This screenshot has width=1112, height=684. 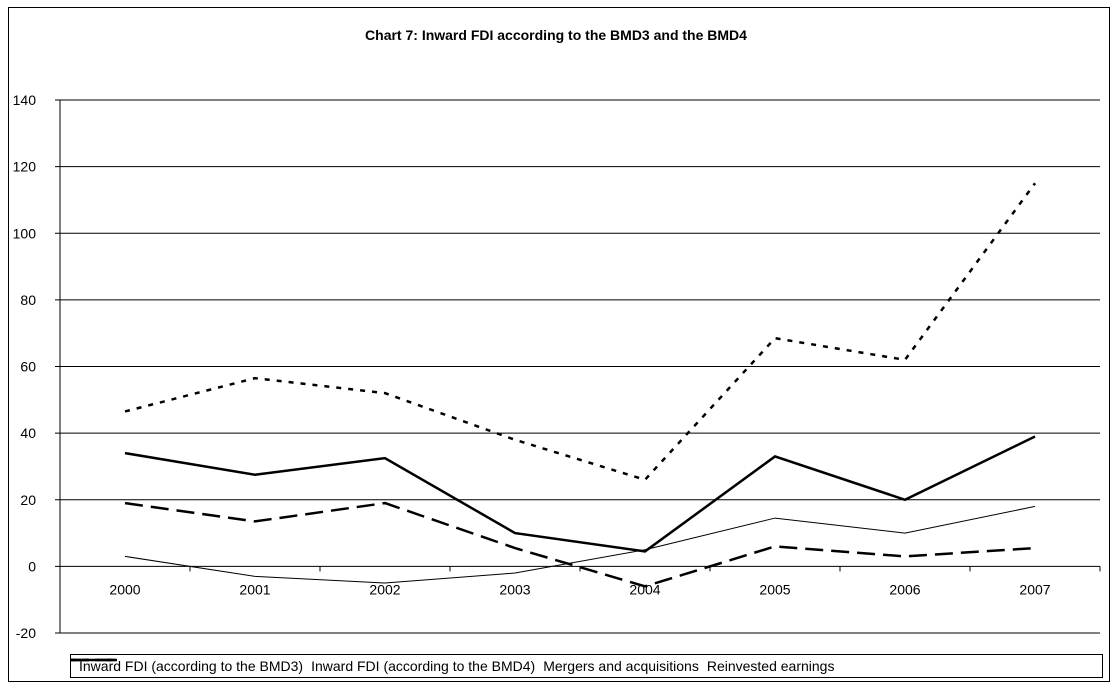 I want to click on x-tick-label: 2003, so click(x=514, y=589).